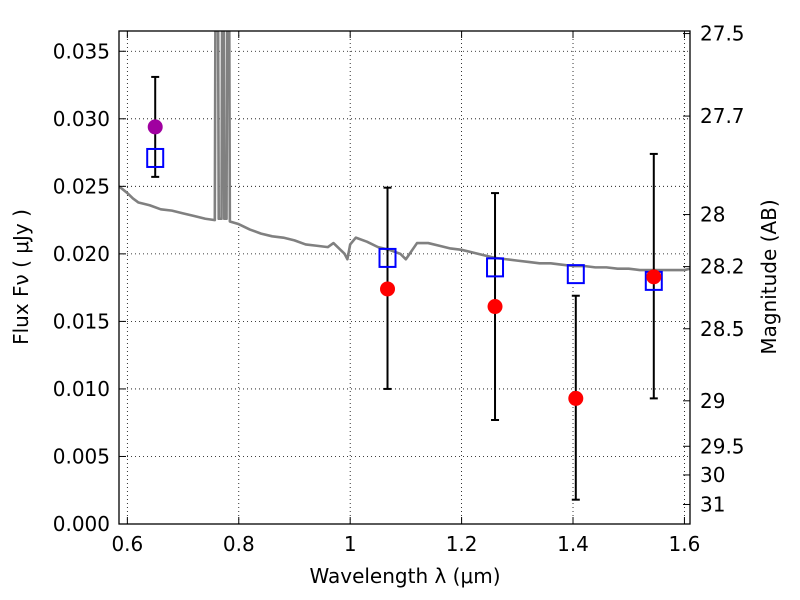 Image resolution: width=800 pixels, height=600 pixels. I want to click on y2-tick-label: 30, so click(712, 475).